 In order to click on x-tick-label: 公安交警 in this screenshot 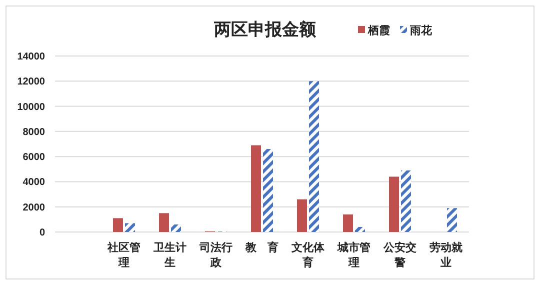, I will do `click(399, 255)`.